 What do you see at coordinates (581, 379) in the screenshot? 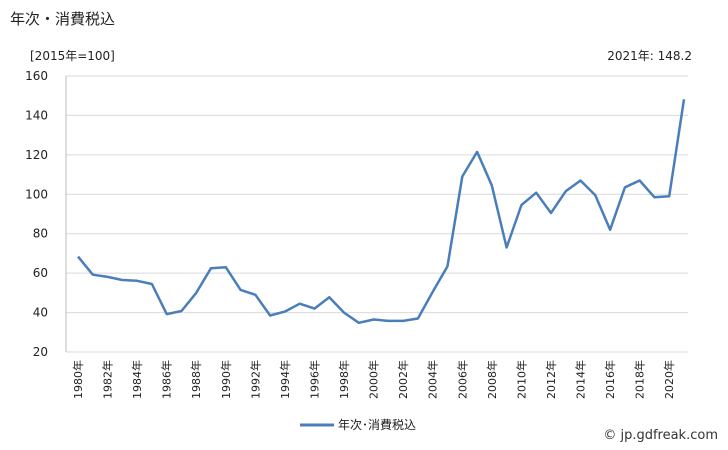
I see `x-tick-label: 2014年` at bounding box center [581, 379].